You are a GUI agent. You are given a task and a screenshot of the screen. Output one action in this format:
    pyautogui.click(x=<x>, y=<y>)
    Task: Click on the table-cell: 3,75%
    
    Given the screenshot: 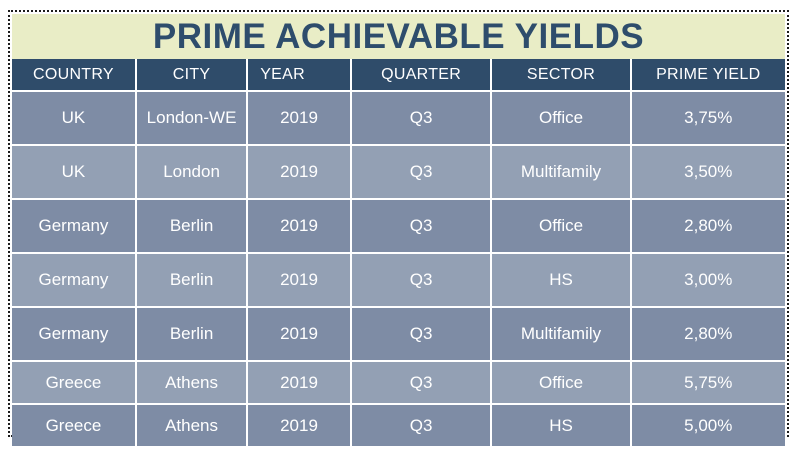 What is the action you would take?
    pyautogui.click(x=707, y=118)
    